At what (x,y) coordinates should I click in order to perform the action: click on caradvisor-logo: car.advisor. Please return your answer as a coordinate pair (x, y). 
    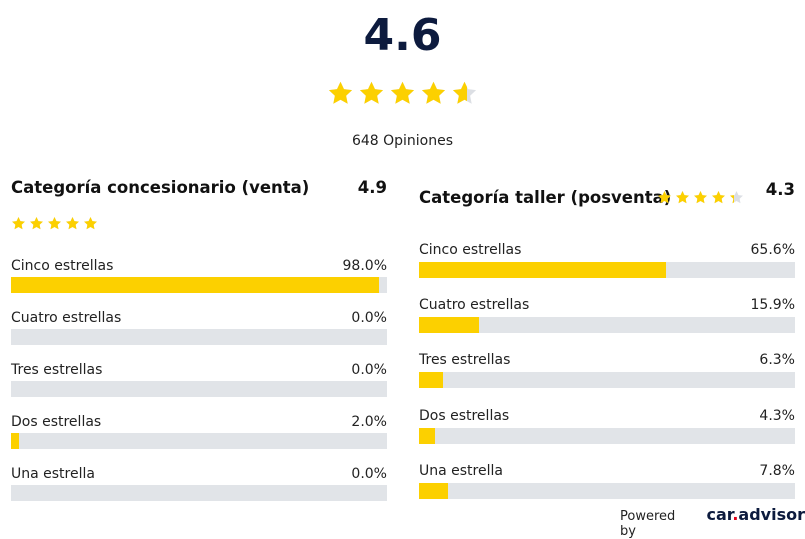
    Looking at the image, I should click on (755, 514).